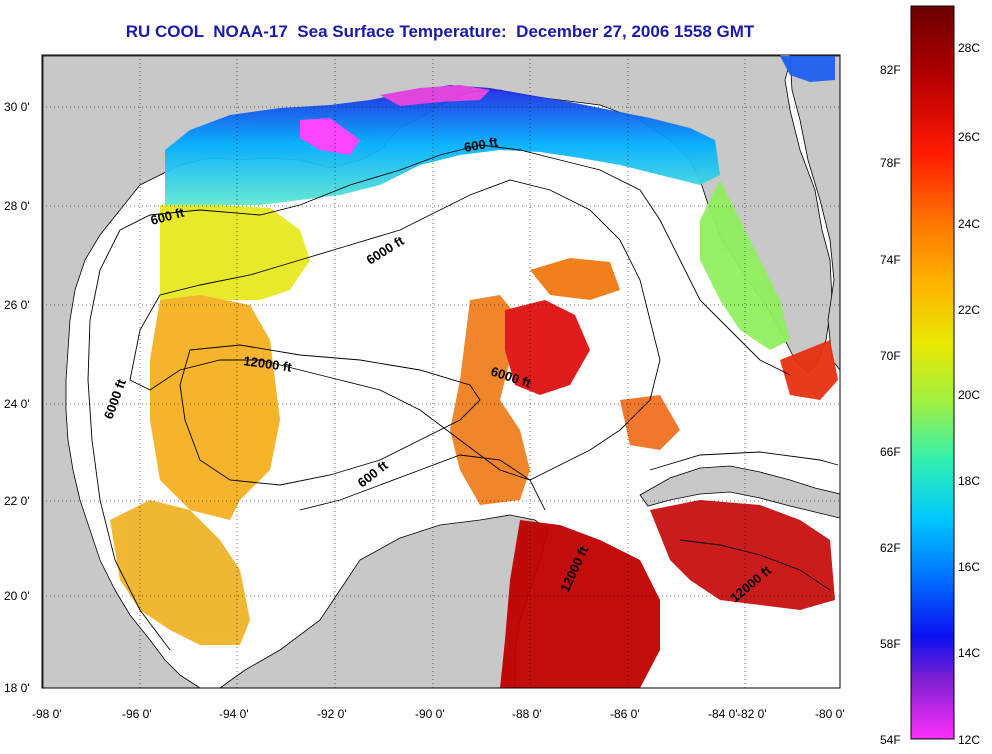  I want to click on sst-florida-strait, so click(809, 370).